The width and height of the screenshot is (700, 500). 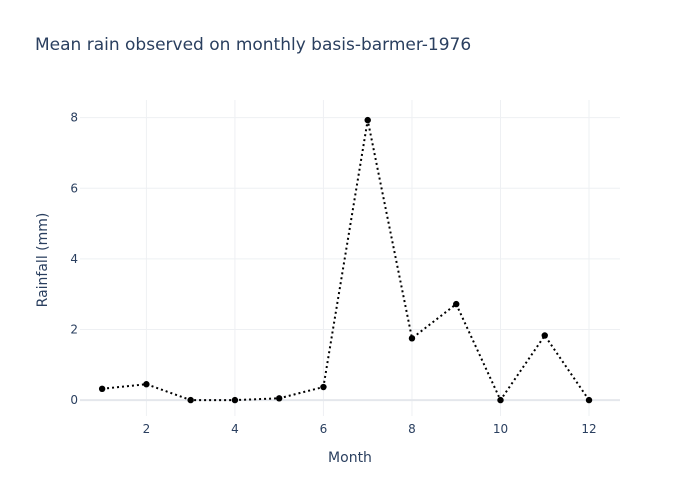 I want to click on x-tick-label: 8, so click(x=412, y=429).